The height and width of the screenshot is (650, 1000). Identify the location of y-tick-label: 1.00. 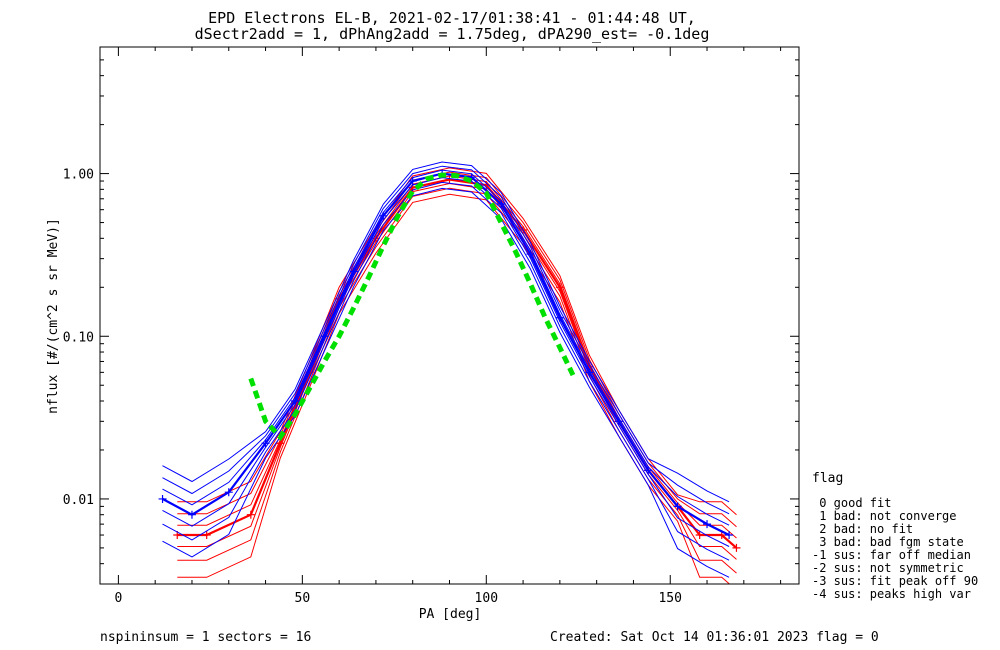
(78, 175).